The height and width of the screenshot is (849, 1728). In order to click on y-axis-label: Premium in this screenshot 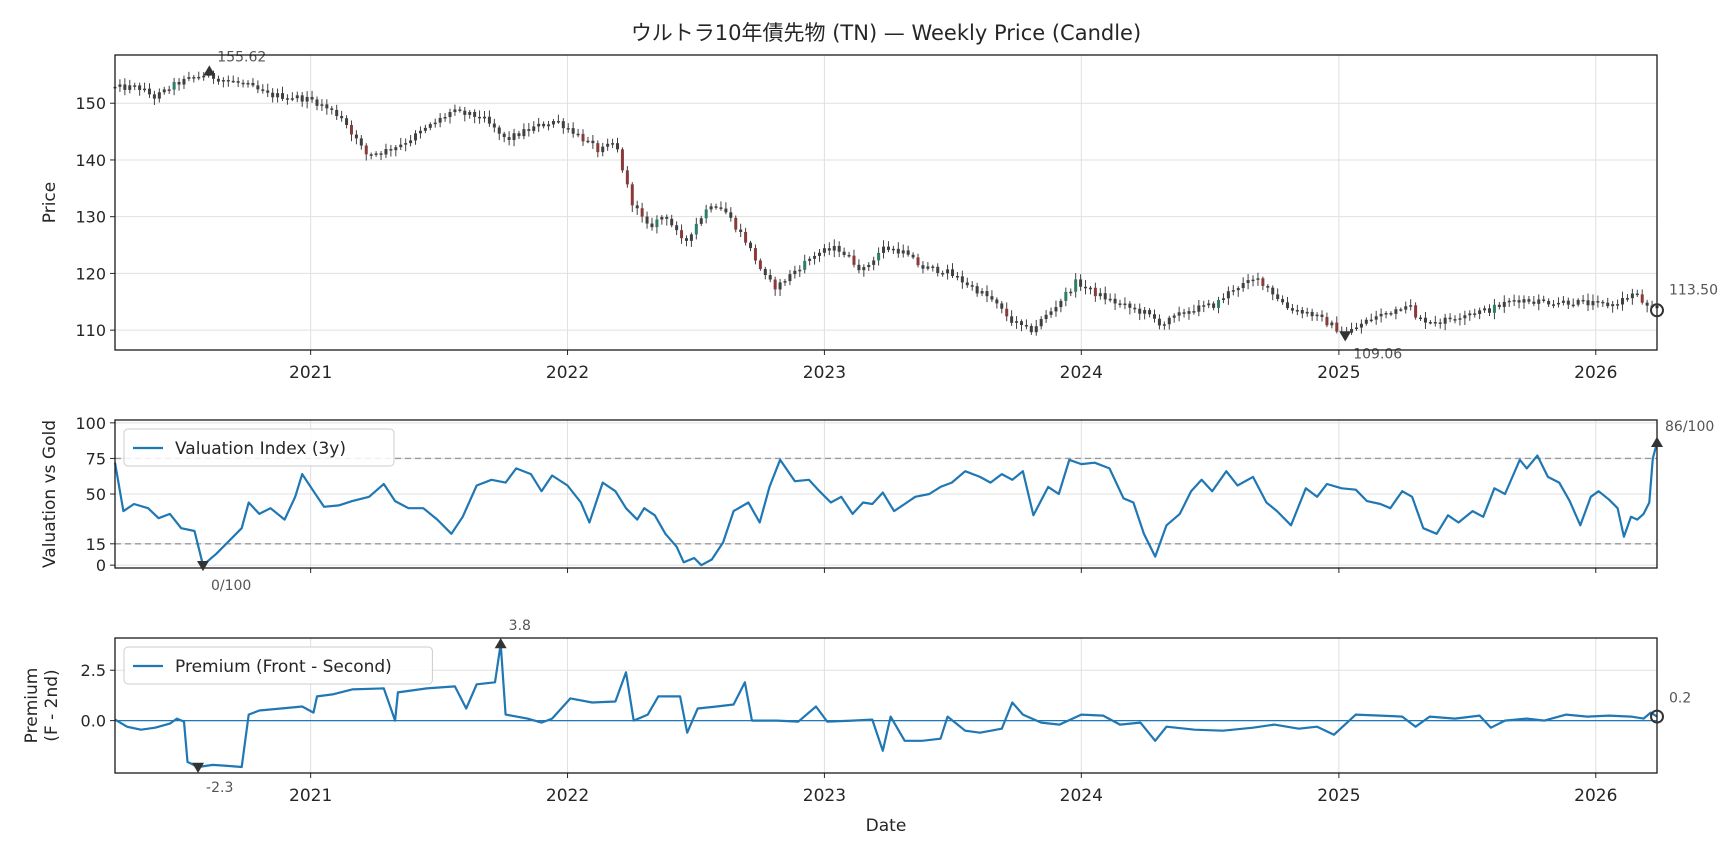, I will do `click(32, 706)`.